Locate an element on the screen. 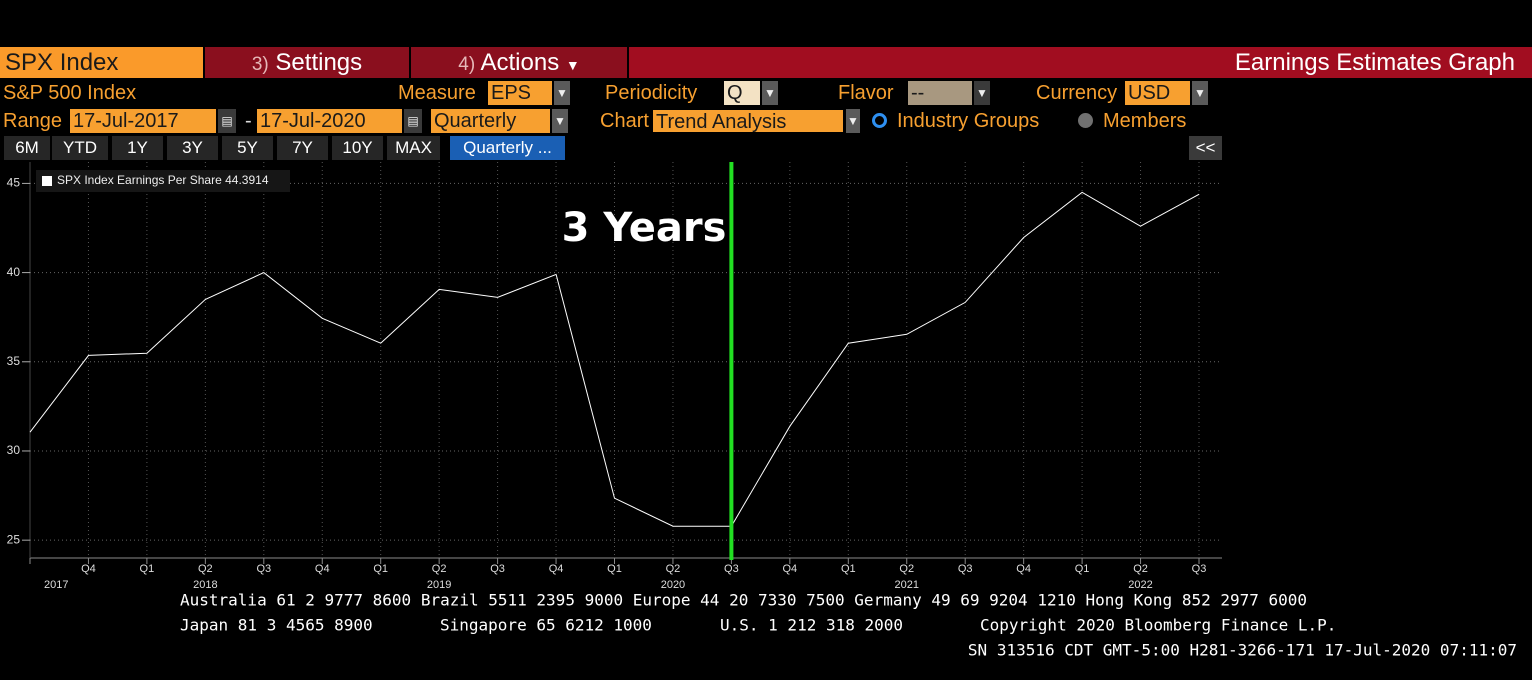  settings-menu: 3) Settings is located at coordinates (307, 62).